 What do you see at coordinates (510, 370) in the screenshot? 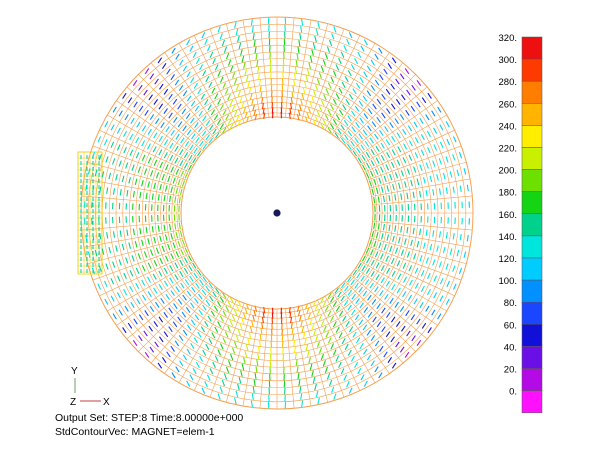
I see `legend-label: 20.` at bounding box center [510, 370].